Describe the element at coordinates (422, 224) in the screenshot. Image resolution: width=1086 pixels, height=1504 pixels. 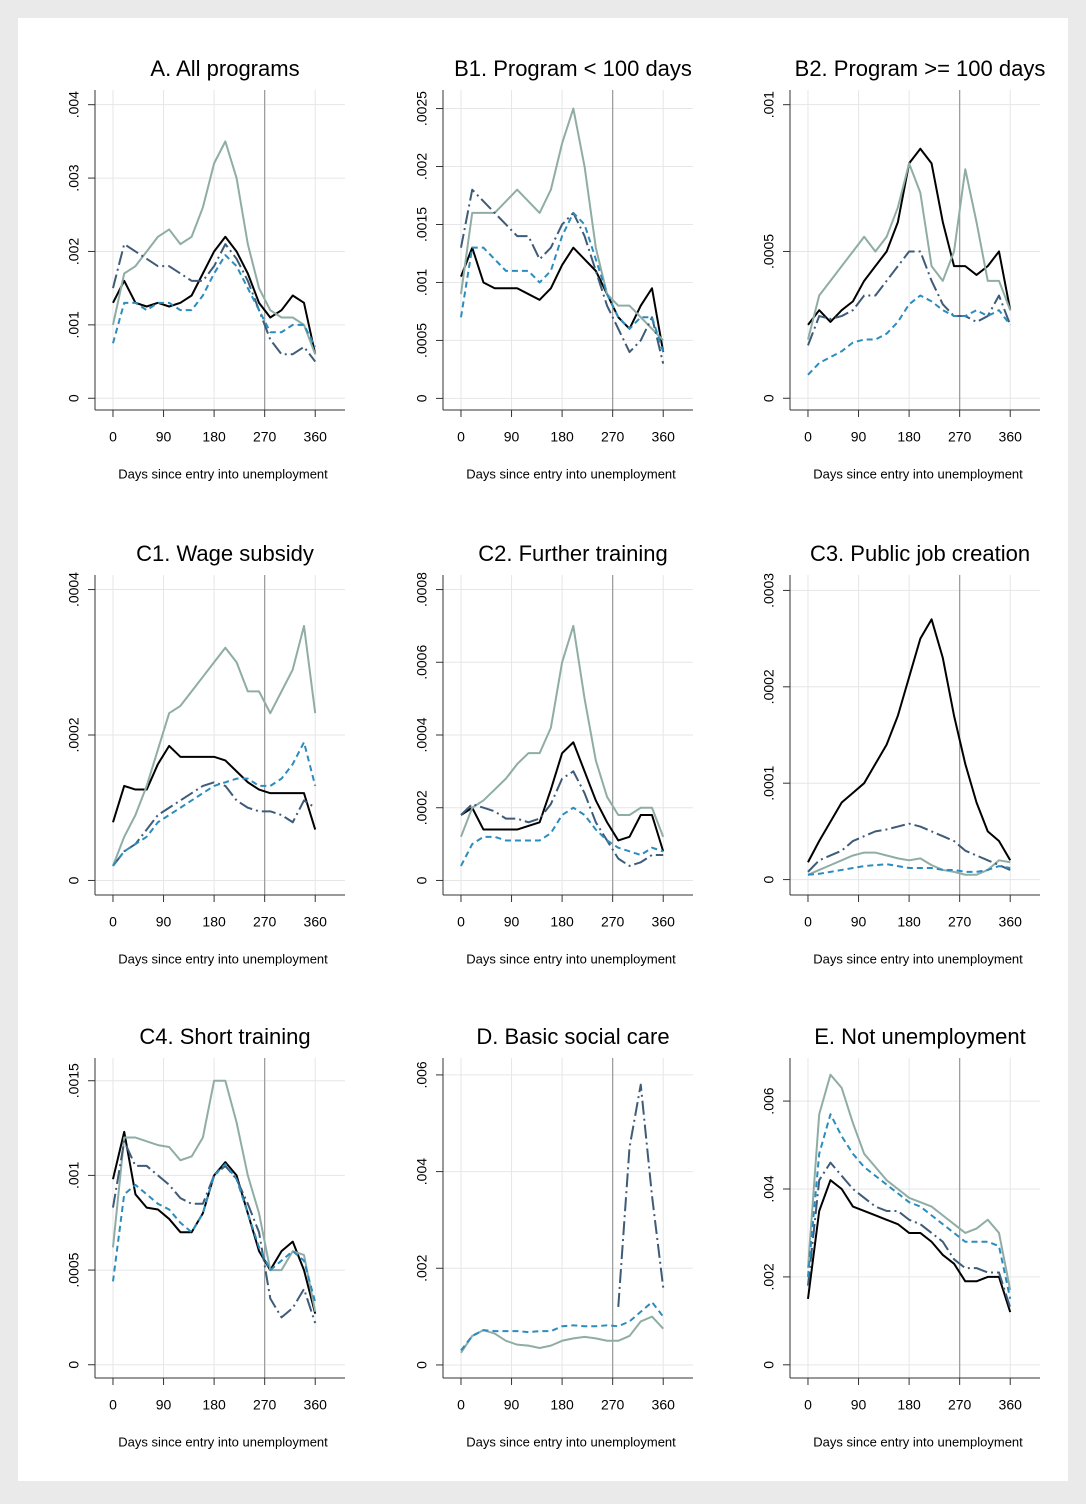
I see `y-tick-label: .0015` at that location.